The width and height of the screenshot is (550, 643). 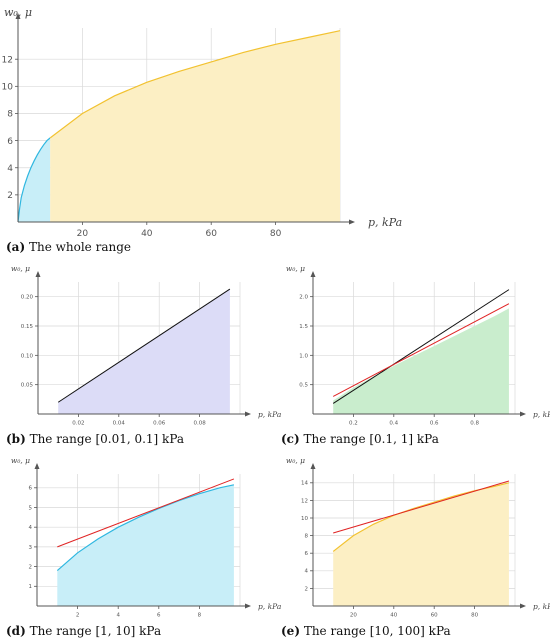 What do you see at coordinates (393, 424) in the screenshot?
I see `x-tick-label: 0.4` at bounding box center [393, 424].